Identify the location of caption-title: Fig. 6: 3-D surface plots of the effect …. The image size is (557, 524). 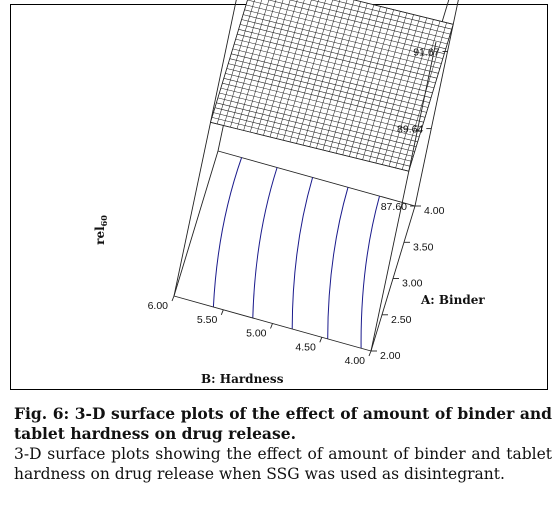
(283, 423).